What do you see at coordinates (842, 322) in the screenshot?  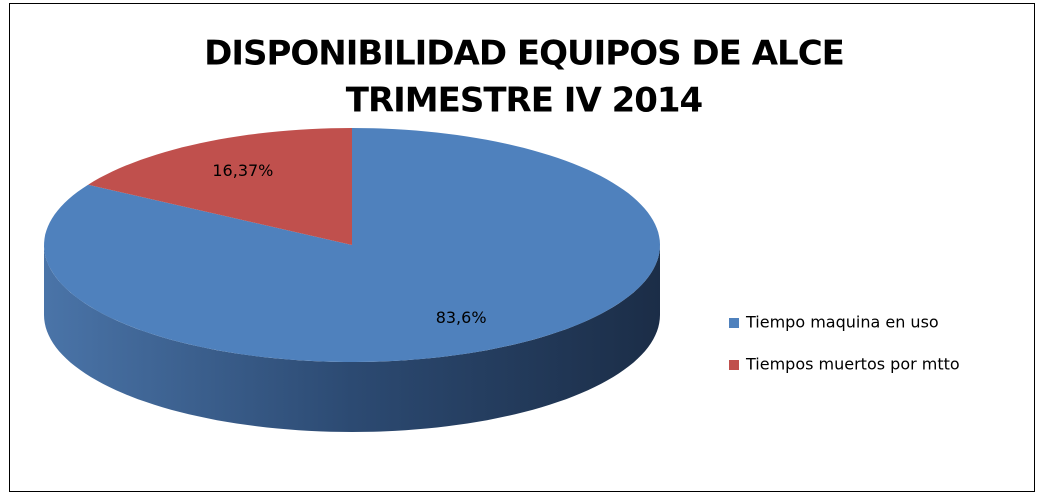 I see `legend-label: Tiempo maquina en uso` at bounding box center [842, 322].